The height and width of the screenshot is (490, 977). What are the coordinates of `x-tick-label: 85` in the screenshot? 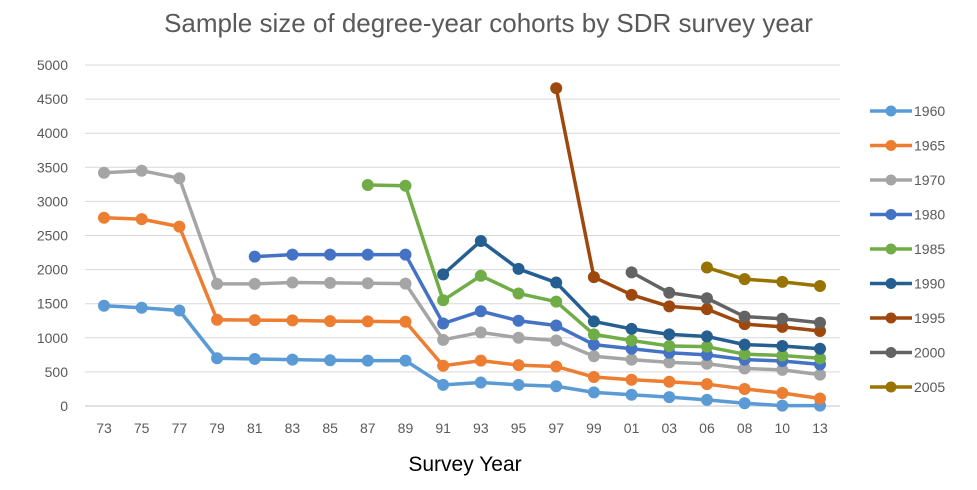 It's located at (330, 428).